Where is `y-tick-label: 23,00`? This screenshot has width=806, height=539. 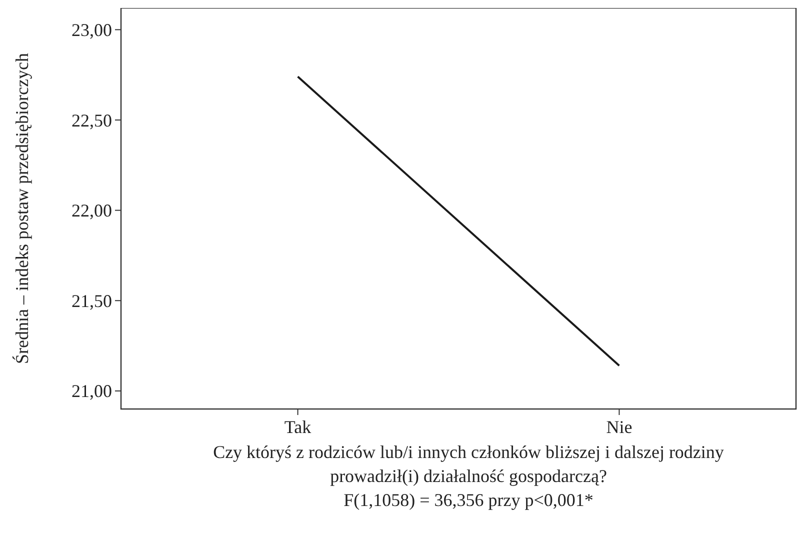
y-tick-label: 23,00 is located at coordinates (92, 30).